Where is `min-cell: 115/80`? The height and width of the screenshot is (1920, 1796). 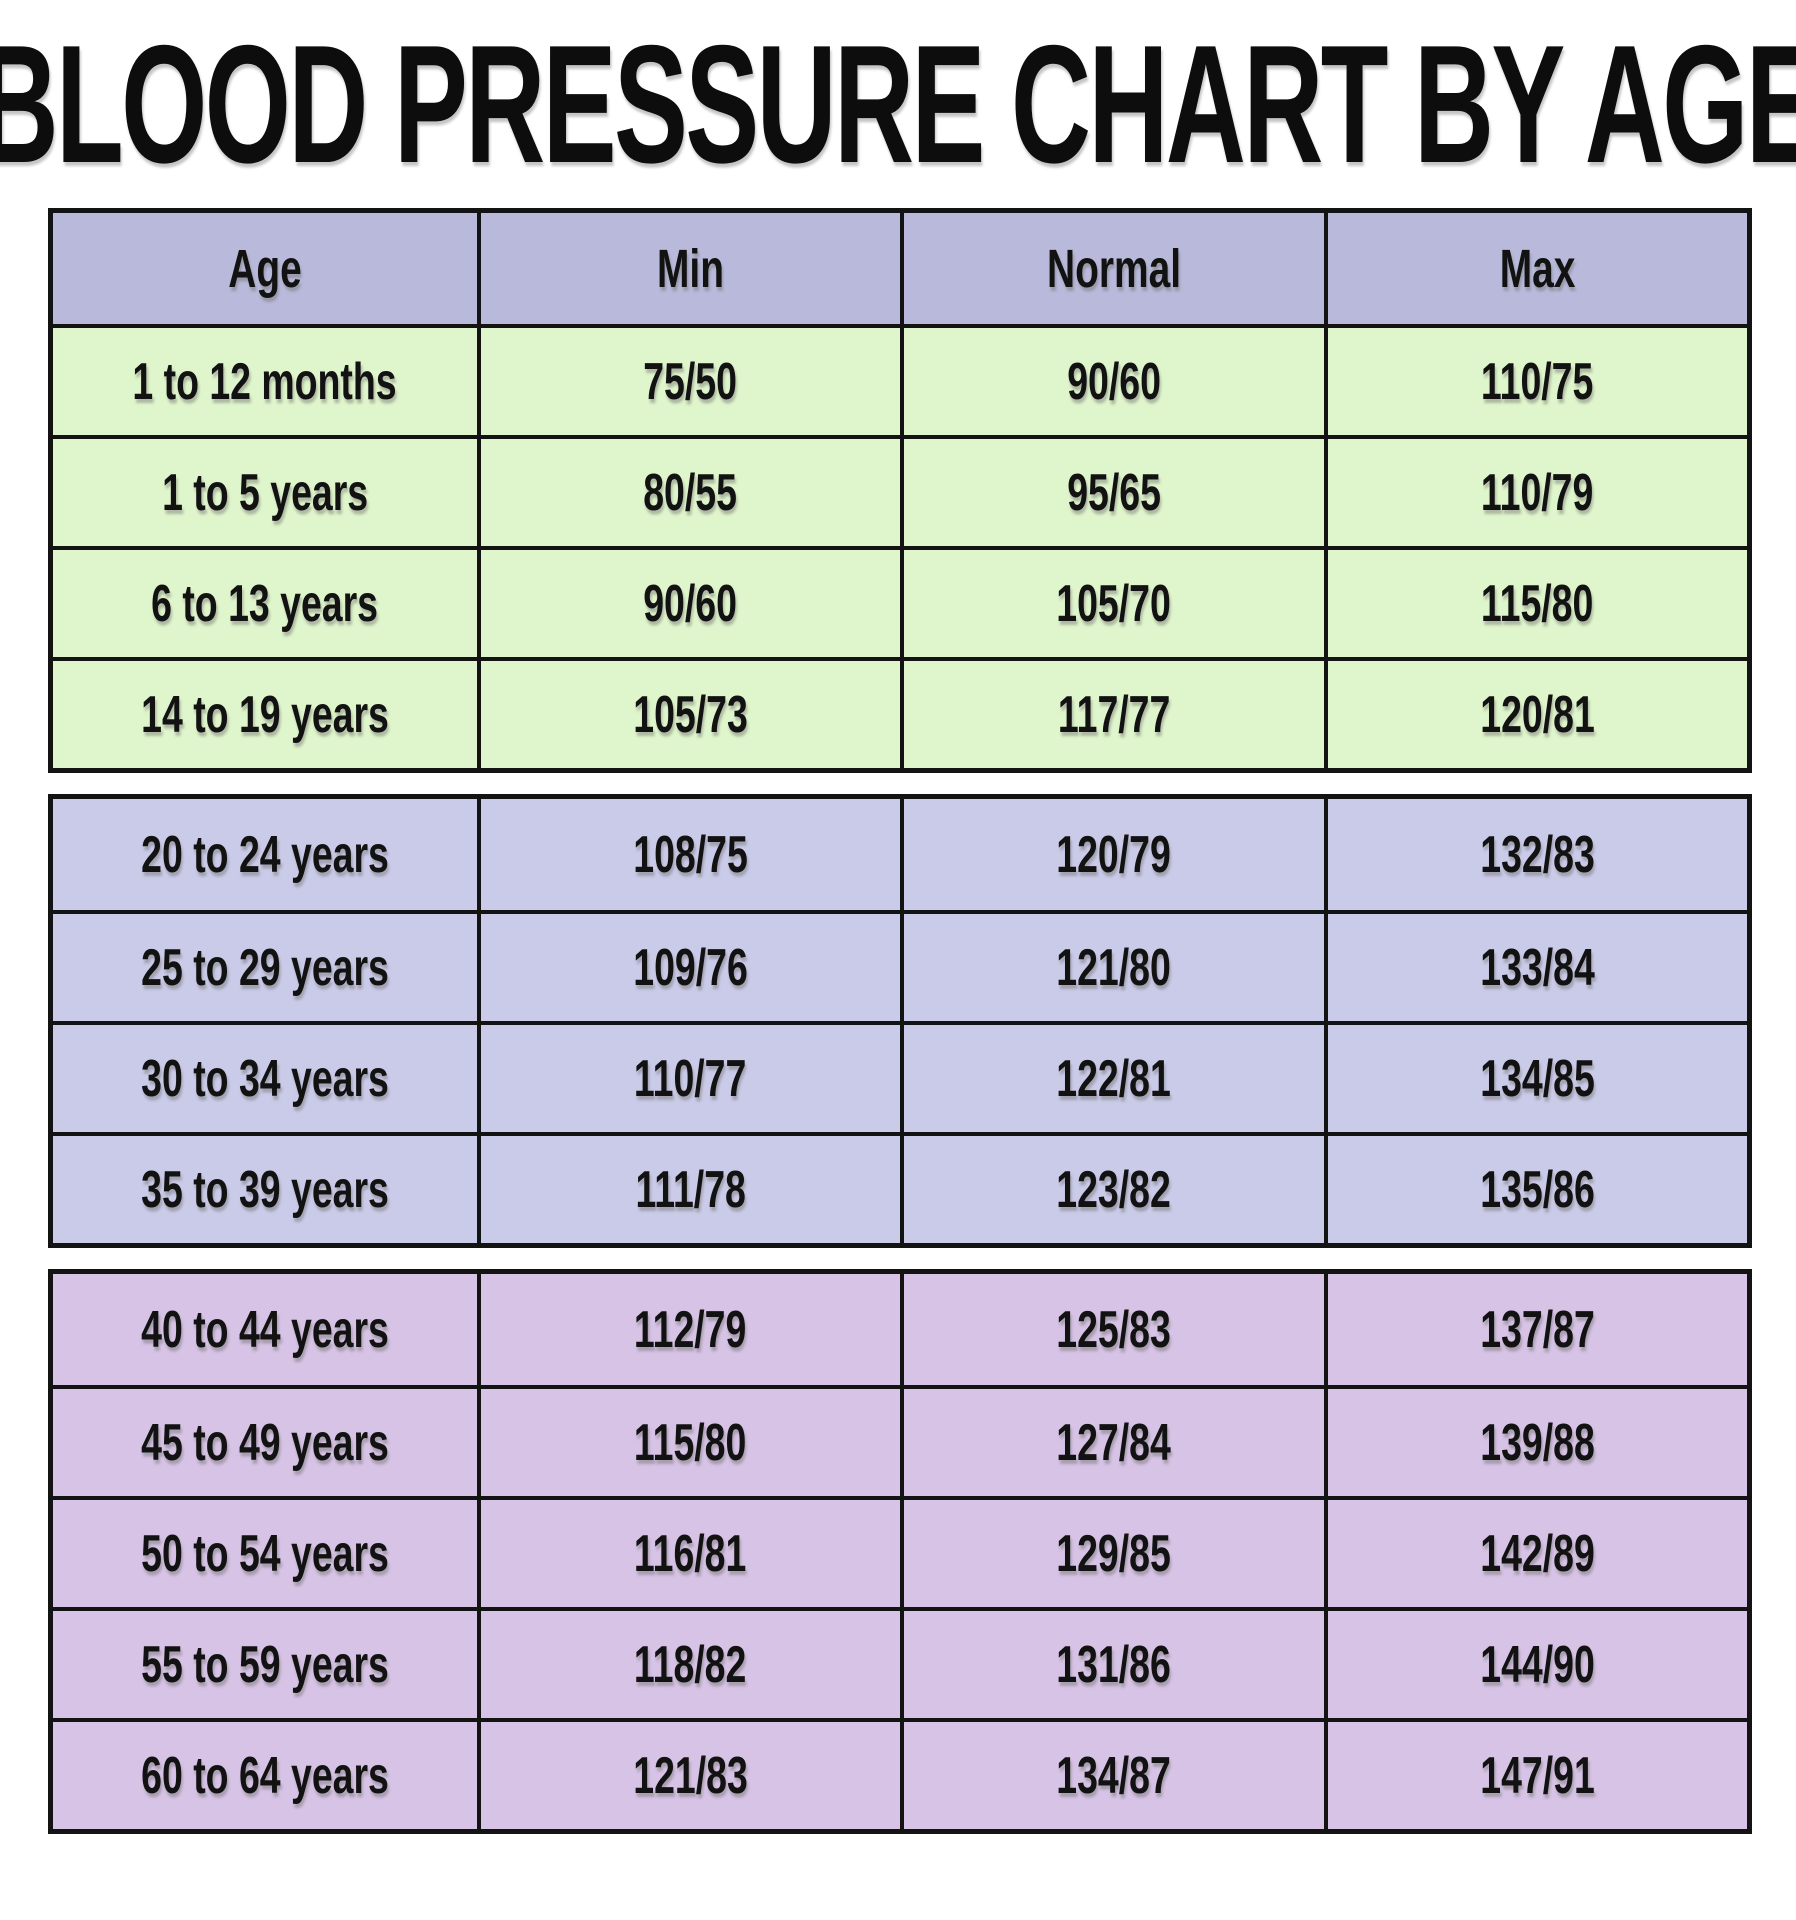 min-cell: 115/80 is located at coordinates (688, 1442).